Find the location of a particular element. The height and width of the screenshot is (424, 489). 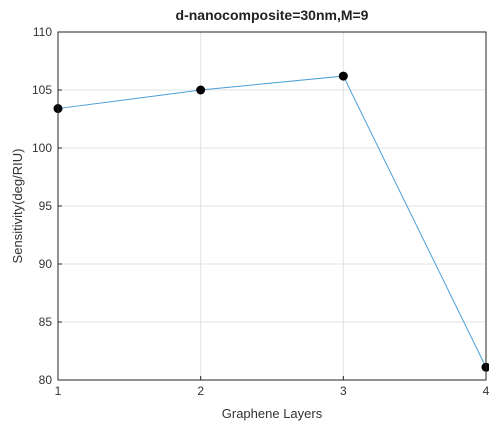

x-tick-label: 1 is located at coordinates (58, 391).